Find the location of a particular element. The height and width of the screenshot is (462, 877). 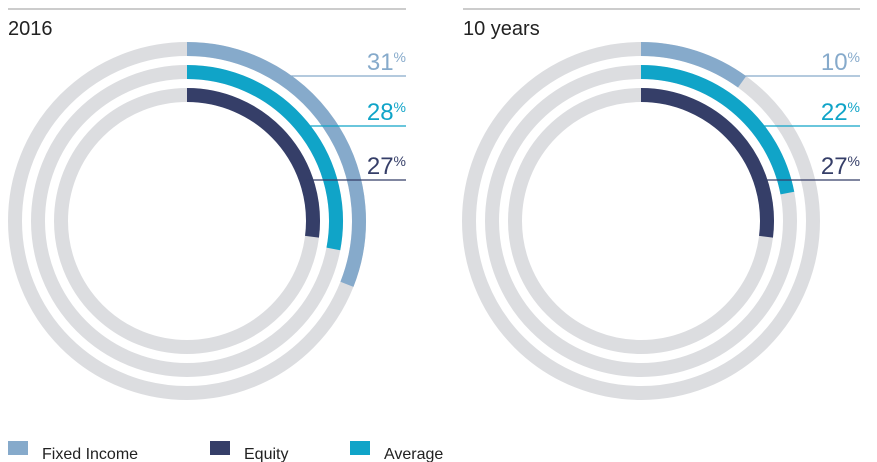

chart-title: 2016 is located at coordinates (30, 29).